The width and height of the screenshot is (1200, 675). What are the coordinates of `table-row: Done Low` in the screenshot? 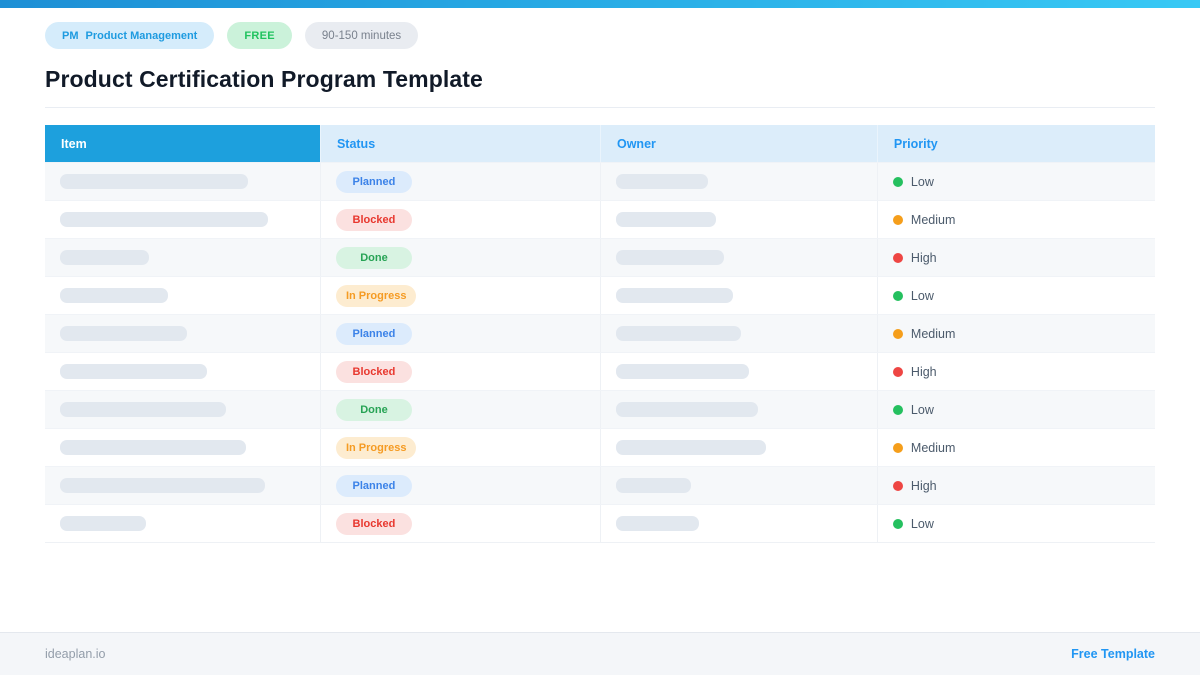 It's located at (600, 409).